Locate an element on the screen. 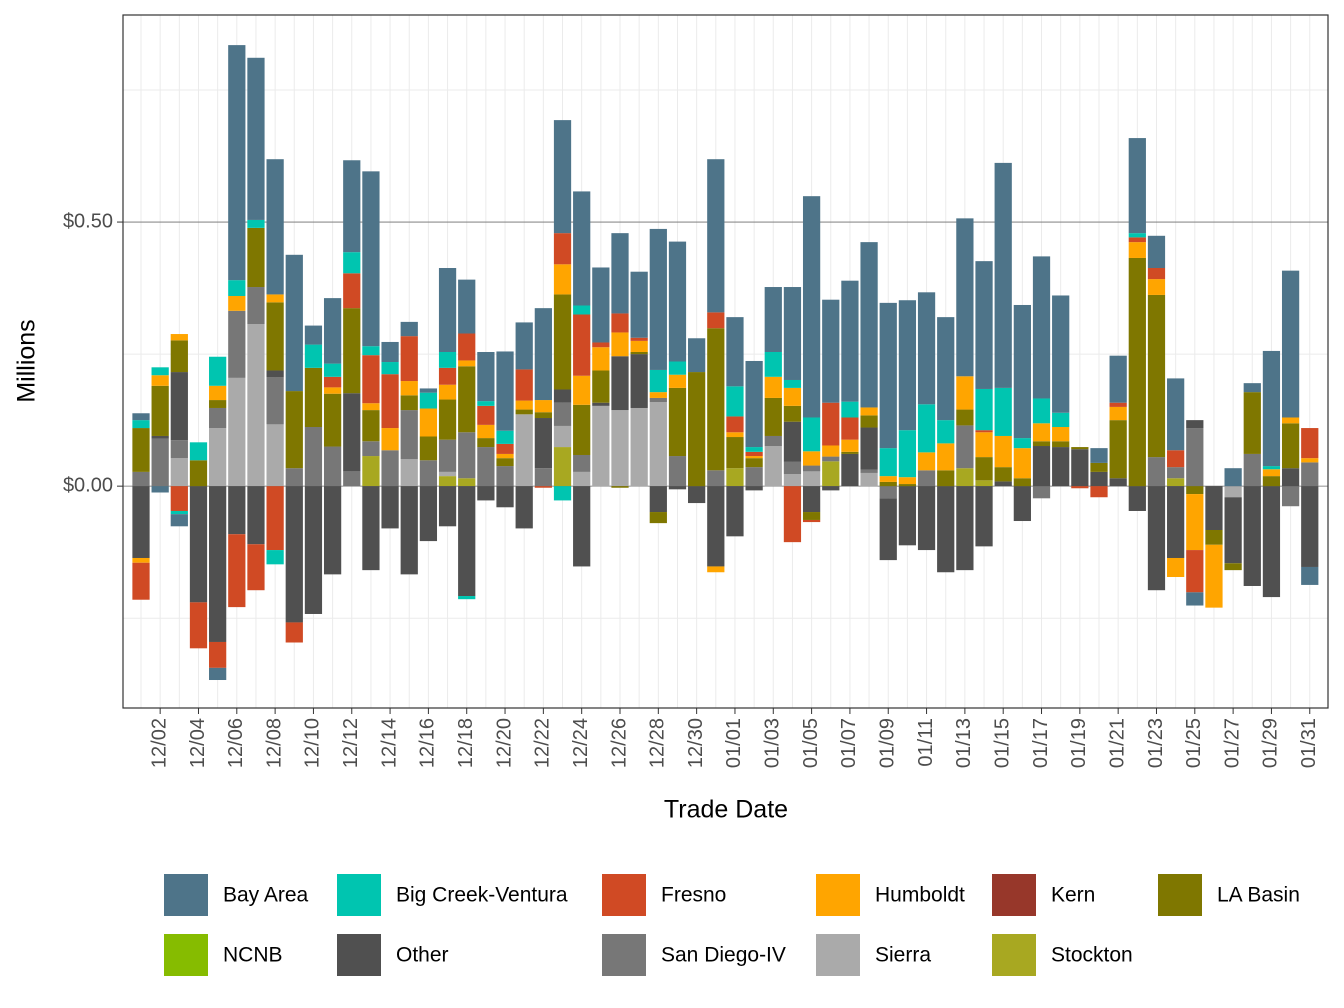 This screenshot has width=1344, height=1008. x-tick-label: 12/24 is located at coordinates (581, 743).